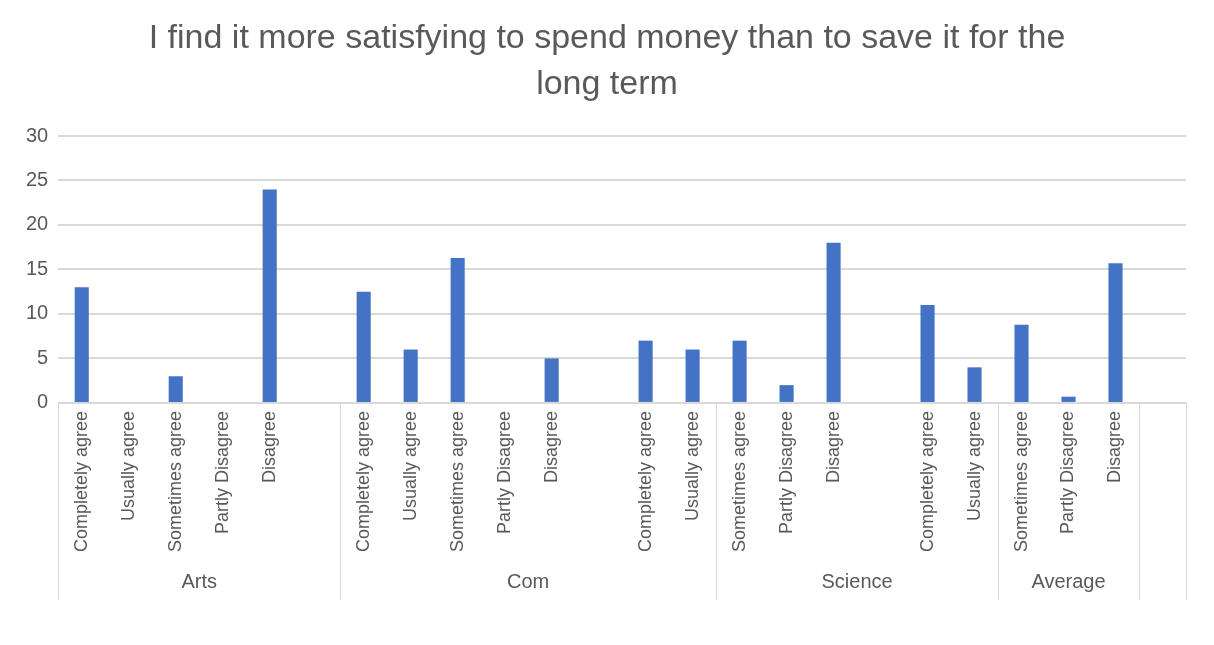 The image size is (1214, 645). Describe the element at coordinates (37, 134) in the screenshot. I see `y-tick-label: 30` at that location.